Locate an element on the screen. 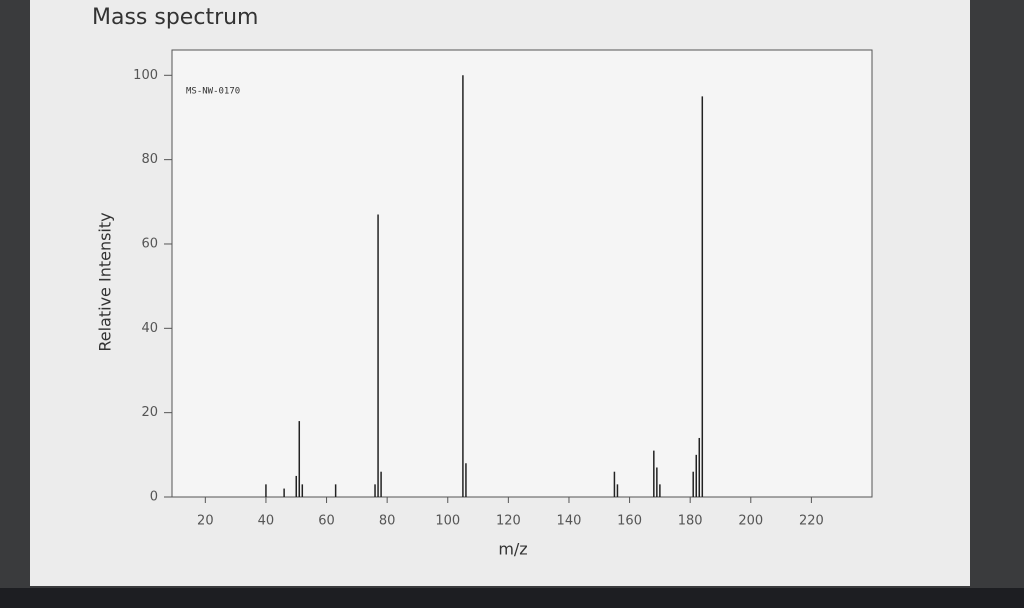 The image size is (1024, 608). y-axis-label: Relative Intensity is located at coordinates (105, 281).